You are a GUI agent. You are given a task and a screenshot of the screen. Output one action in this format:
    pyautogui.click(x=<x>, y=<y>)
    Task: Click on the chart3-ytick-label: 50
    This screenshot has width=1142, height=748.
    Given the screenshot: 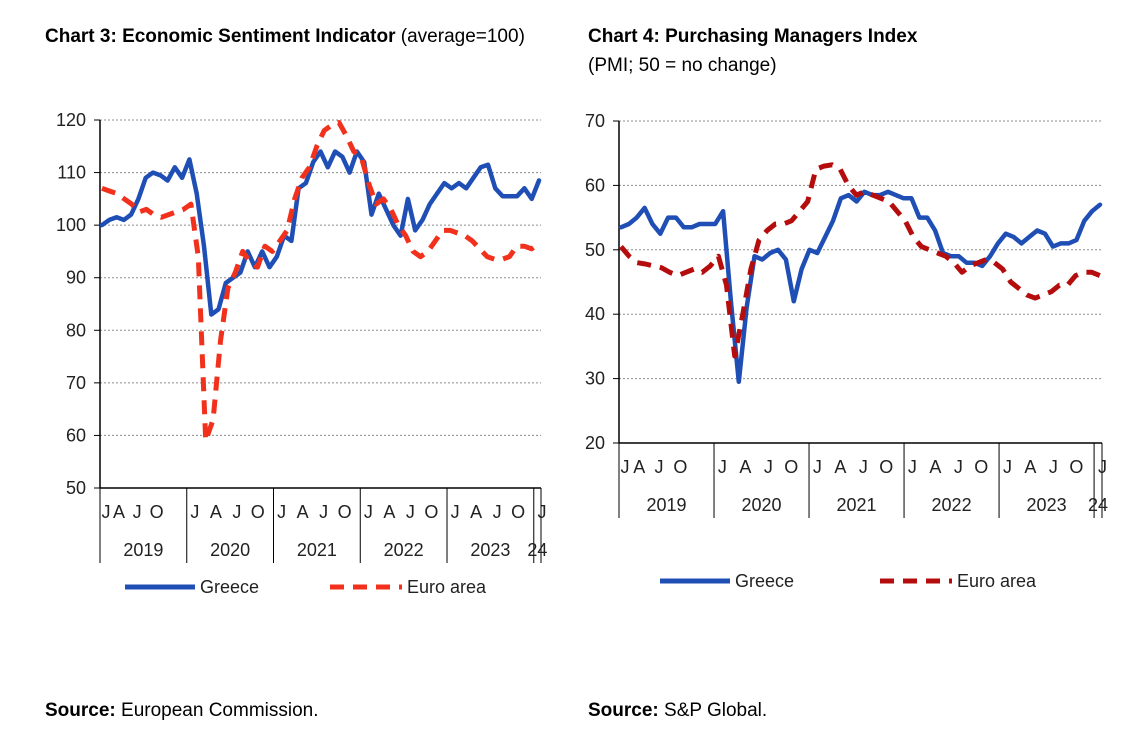 What is the action you would take?
    pyautogui.click(x=76, y=488)
    